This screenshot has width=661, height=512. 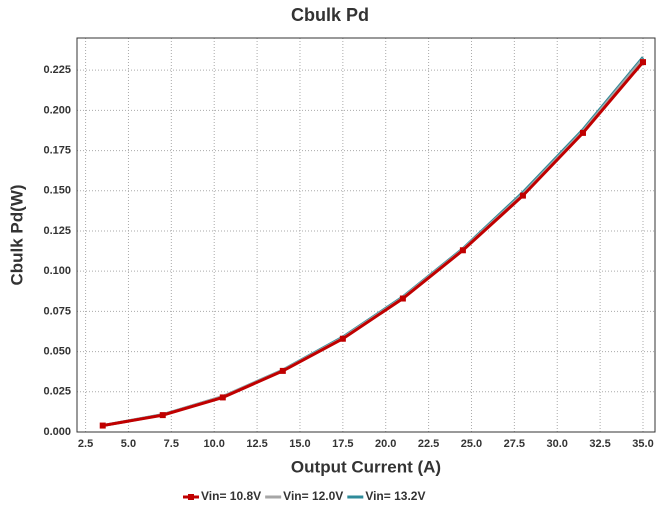 What do you see at coordinates (366, 466) in the screenshot?
I see `x-axis-label: Output Current (A)` at bounding box center [366, 466].